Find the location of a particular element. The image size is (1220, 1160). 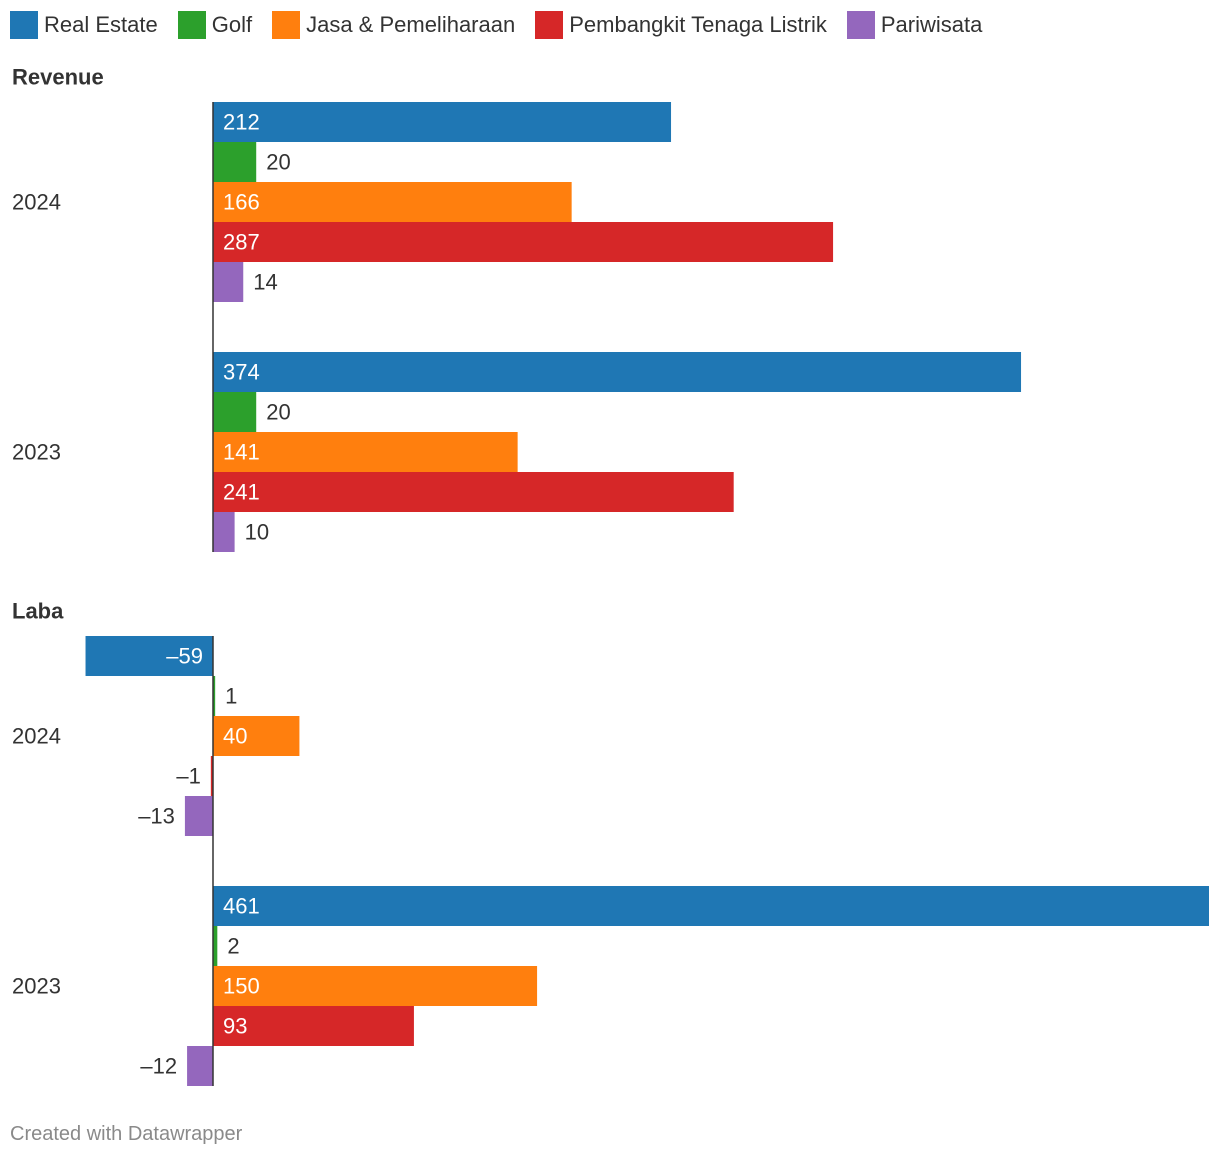

legend-label-pariwisata: Pariwisata is located at coordinates (931, 24).